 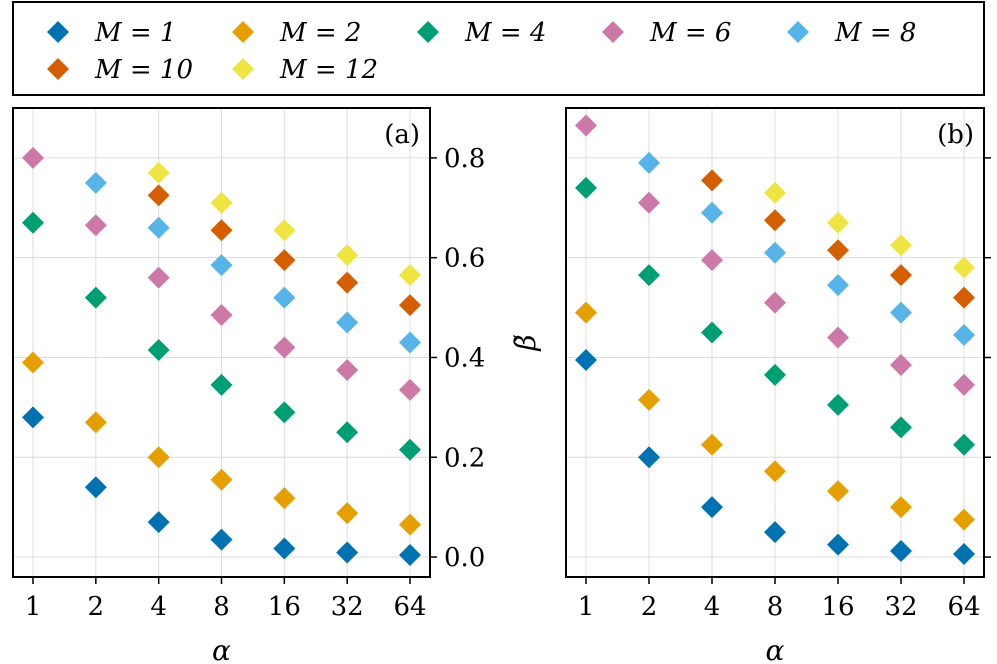 What do you see at coordinates (320, 33) in the screenshot?
I see `legend-label: M = 2` at bounding box center [320, 33].